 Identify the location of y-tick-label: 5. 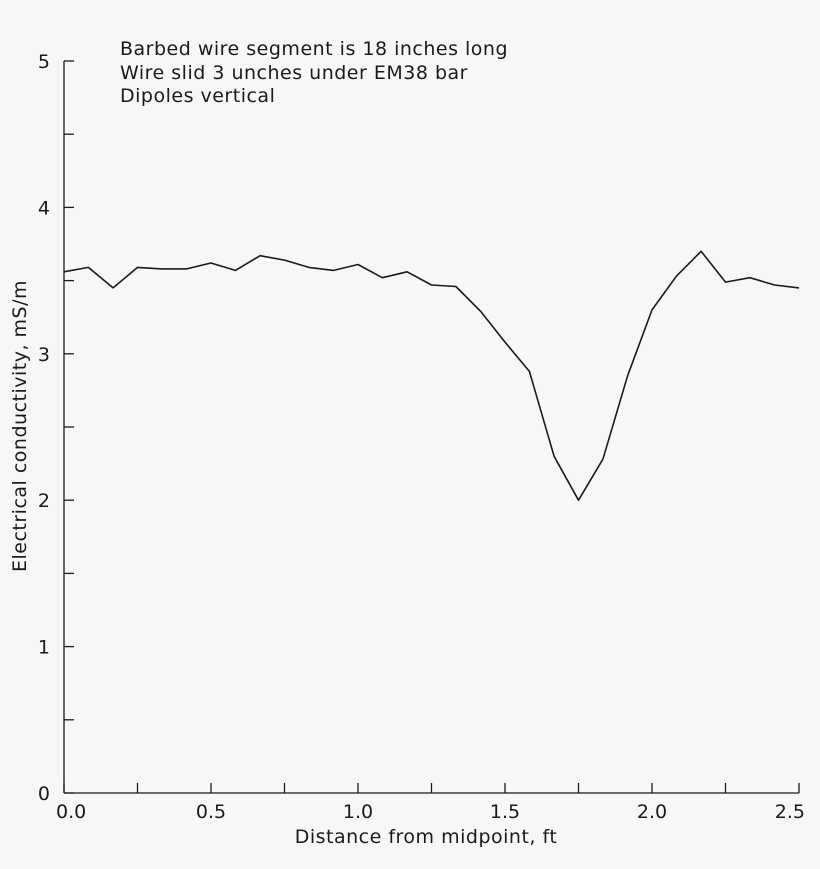
(44, 62).